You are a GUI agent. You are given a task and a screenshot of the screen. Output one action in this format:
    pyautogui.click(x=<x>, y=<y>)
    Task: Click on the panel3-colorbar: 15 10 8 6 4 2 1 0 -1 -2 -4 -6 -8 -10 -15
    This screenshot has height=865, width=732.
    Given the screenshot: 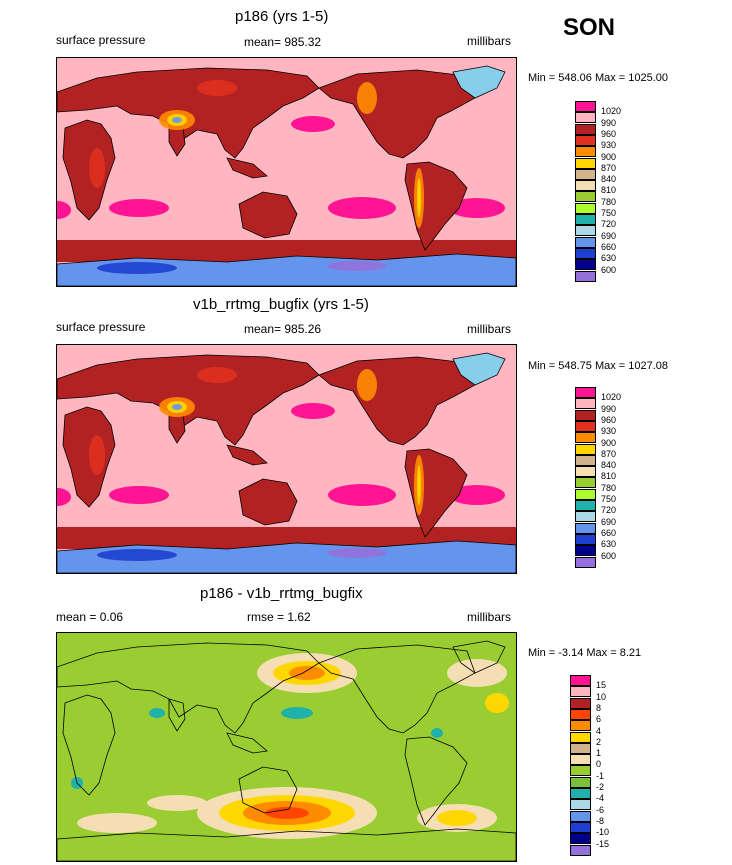 What is the action you would take?
    pyautogui.click(x=610, y=766)
    